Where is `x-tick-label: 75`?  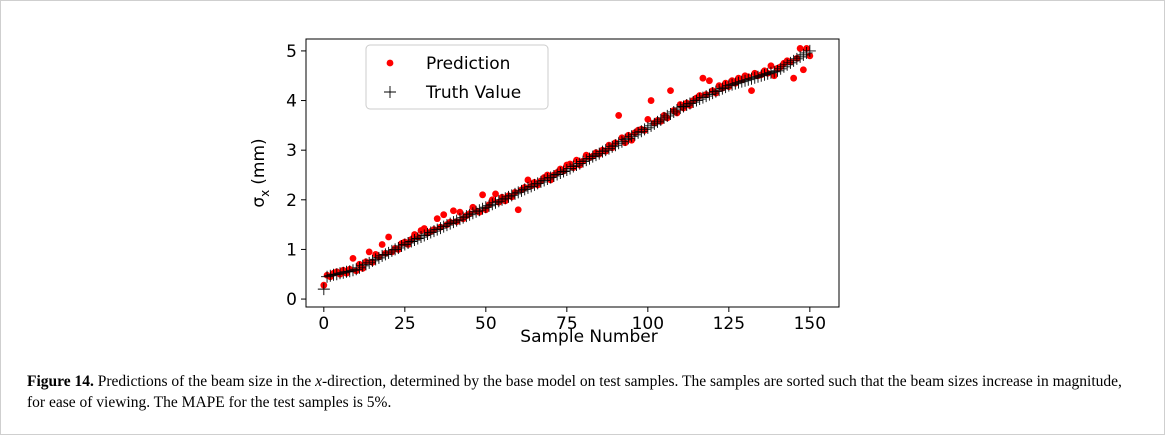 x-tick-label: 75 is located at coordinates (567, 324).